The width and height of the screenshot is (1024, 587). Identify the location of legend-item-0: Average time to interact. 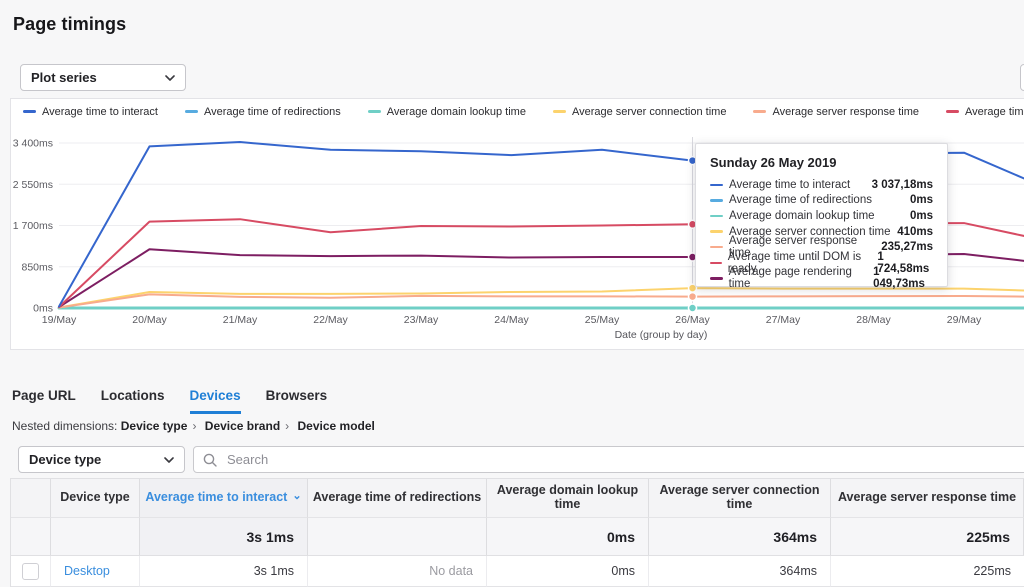
(90, 112).